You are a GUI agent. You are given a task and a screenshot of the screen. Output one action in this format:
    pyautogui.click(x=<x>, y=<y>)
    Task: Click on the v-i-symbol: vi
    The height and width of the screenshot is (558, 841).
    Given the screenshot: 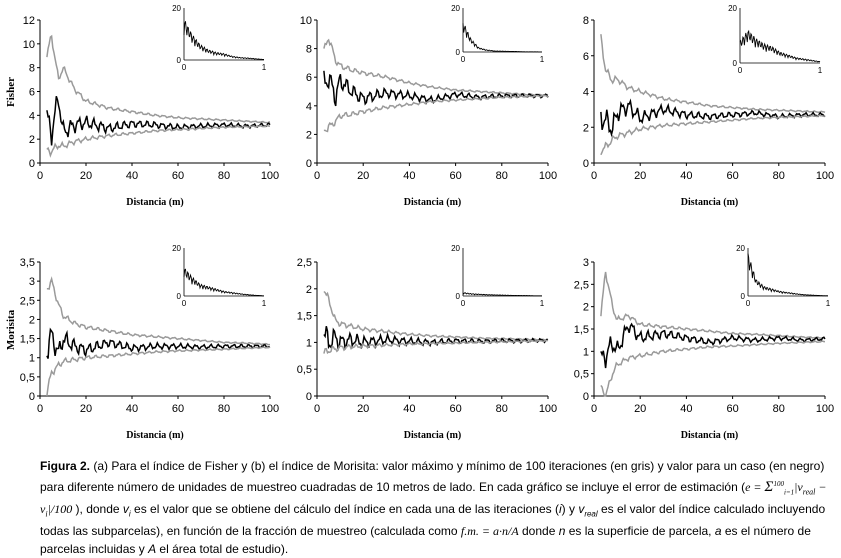 What is the action you would take?
    pyautogui.click(x=126, y=510)
    